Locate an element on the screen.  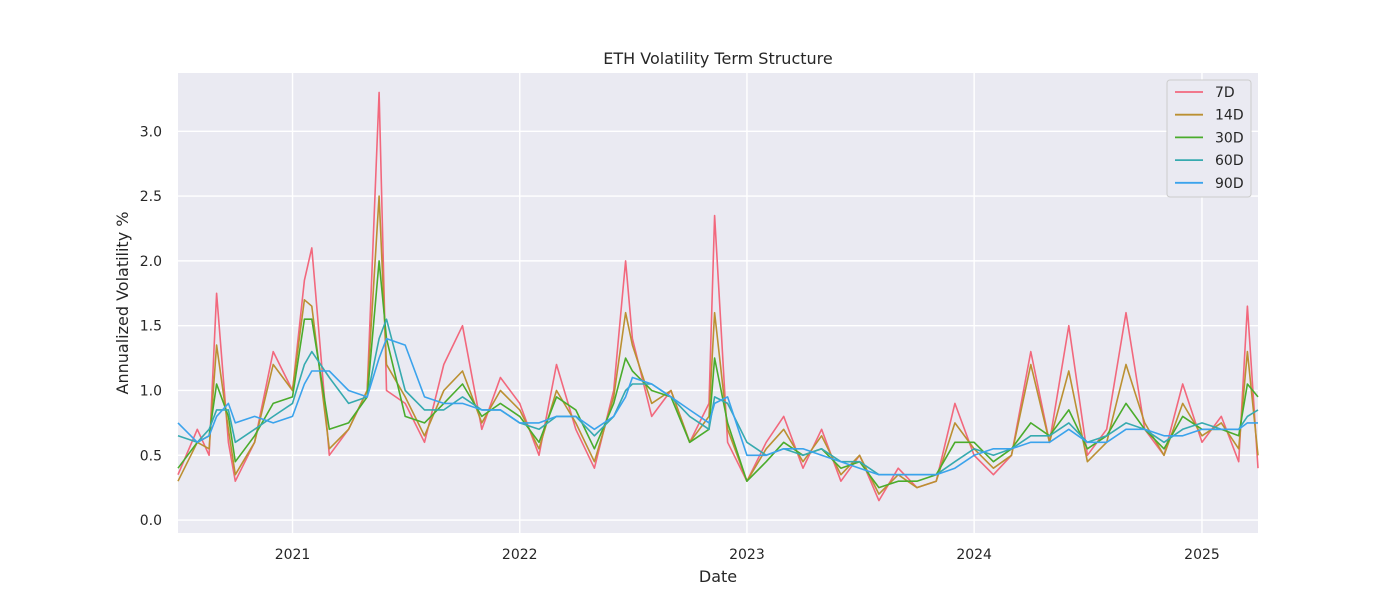
x-tick-label: 2025 is located at coordinates (1202, 555).